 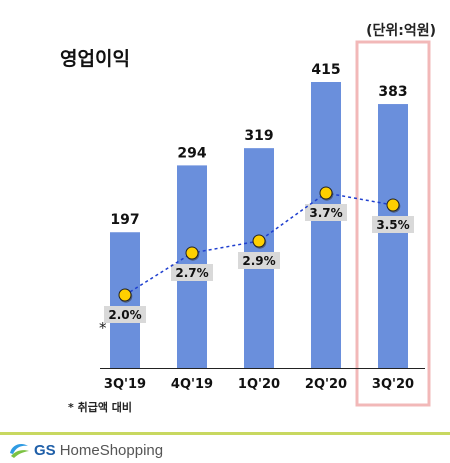 What do you see at coordinates (192, 384) in the screenshot?
I see `x-tick-label: 4Q'19` at bounding box center [192, 384].